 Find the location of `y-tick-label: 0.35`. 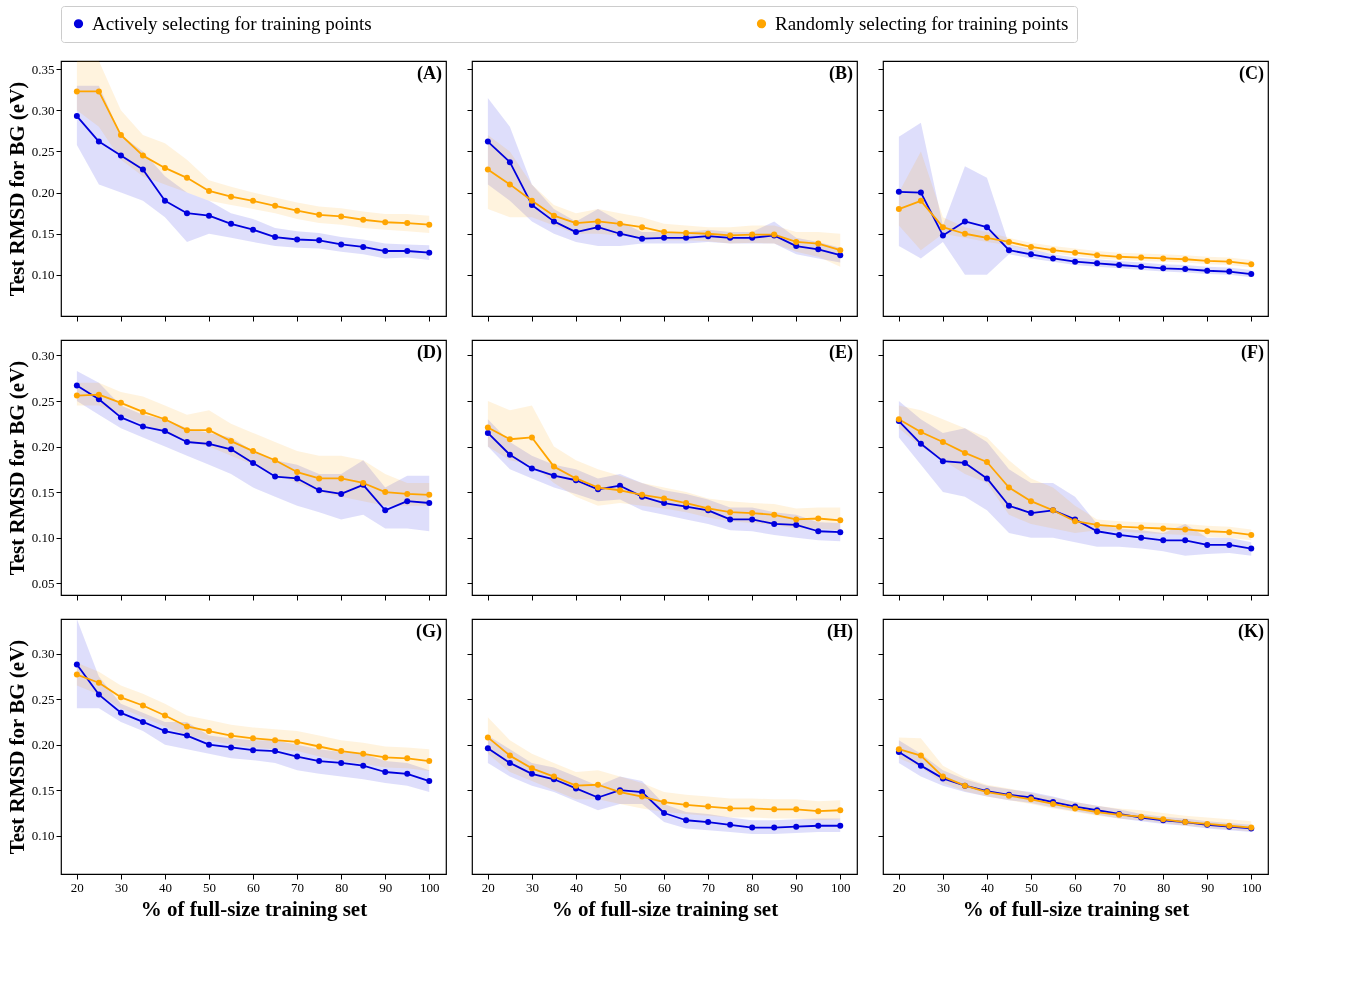

y-tick-label: 0.35 is located at coordinates (43, 69).